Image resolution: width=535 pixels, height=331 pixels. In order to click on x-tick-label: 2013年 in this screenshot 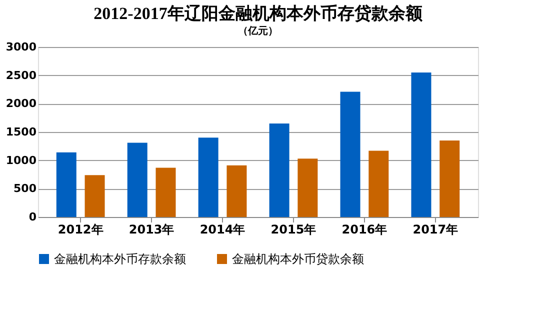, I will do `click(151, 229)`.